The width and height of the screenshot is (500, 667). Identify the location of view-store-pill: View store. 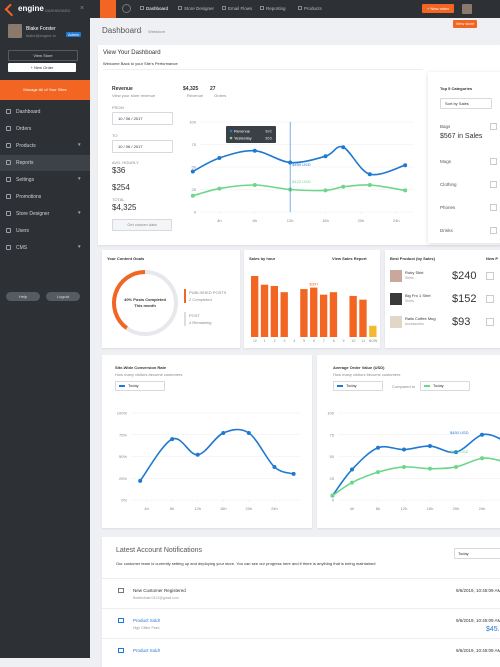
(465, 24).